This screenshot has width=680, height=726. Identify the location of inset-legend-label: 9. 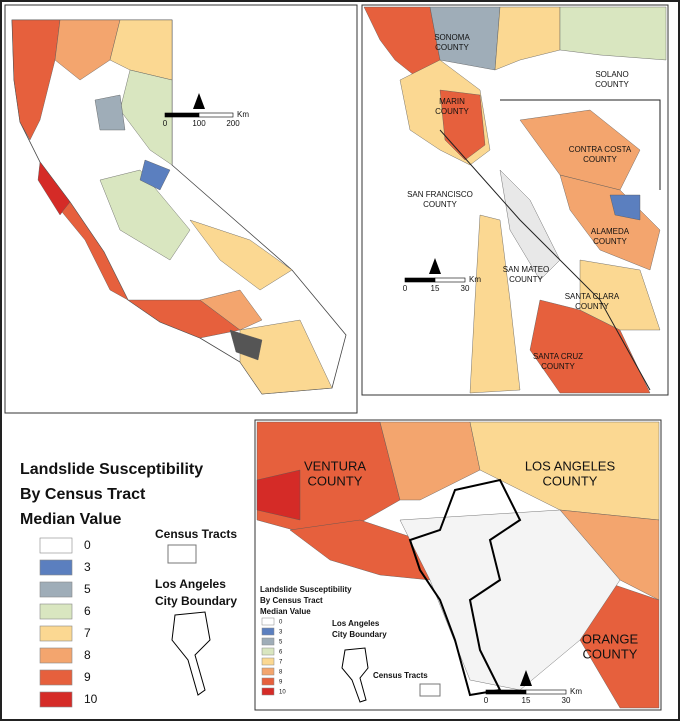
(281, 683).